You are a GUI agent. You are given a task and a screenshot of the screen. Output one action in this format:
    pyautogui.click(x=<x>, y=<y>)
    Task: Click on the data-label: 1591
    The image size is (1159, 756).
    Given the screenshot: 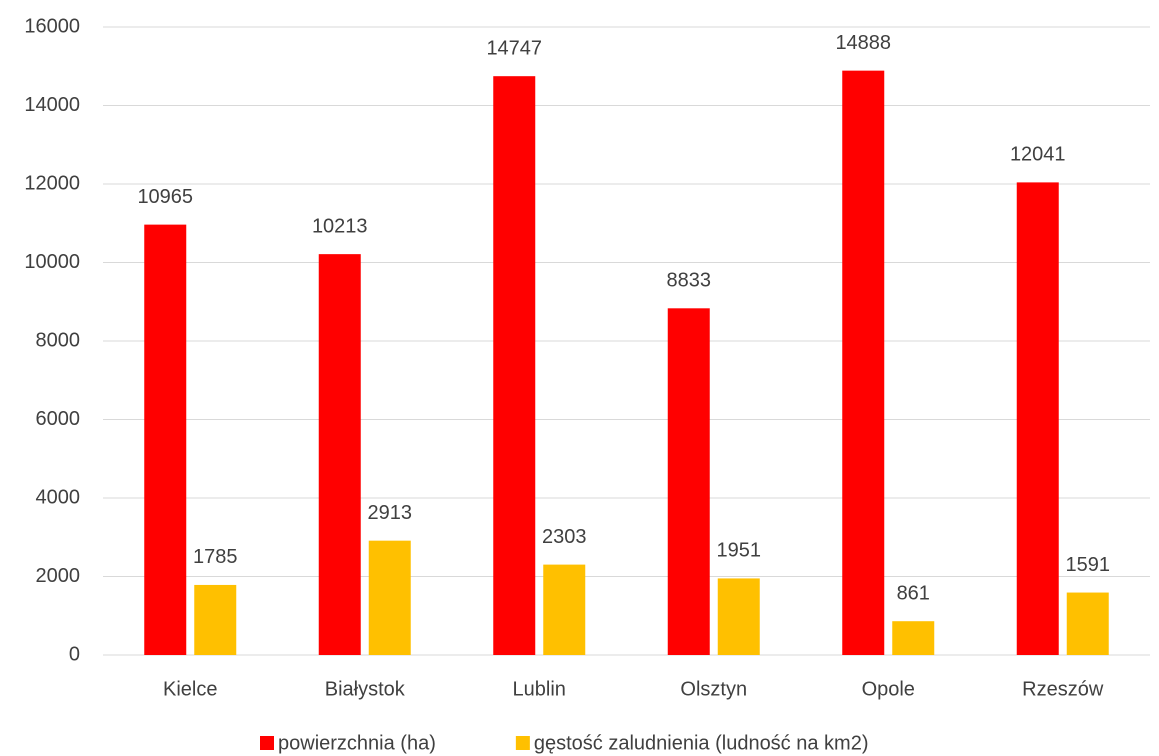 What is the action you would take?
    pyautogui.click(x=1088, y=565)
    